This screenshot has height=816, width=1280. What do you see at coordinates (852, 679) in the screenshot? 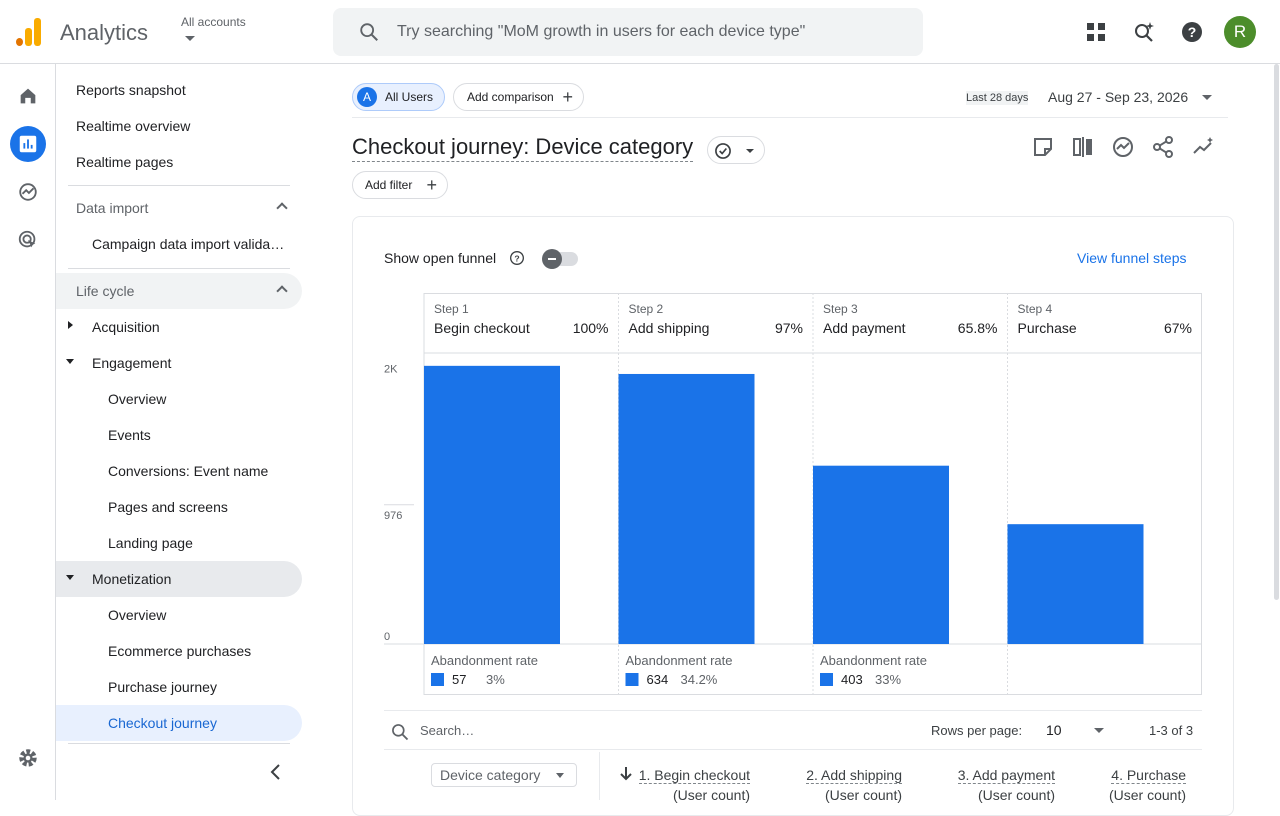
I see `abandonment-count: 403` at bounding box center [852, 679].